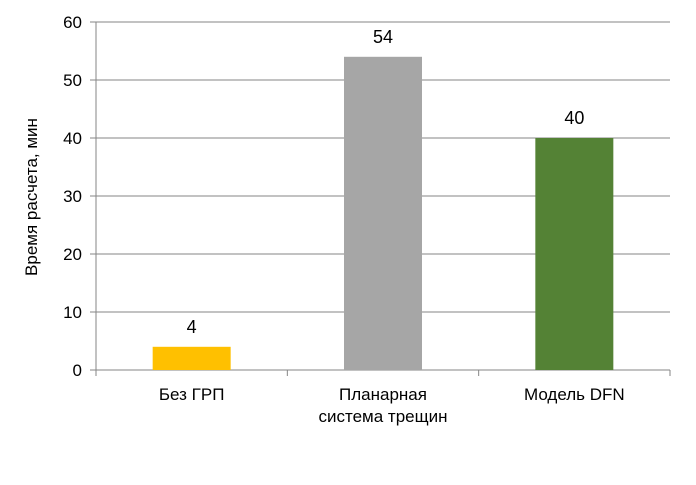 The width and height of the screenshot is (696, 485). I want to click on y-tick-label: 20, so click(72, 254).